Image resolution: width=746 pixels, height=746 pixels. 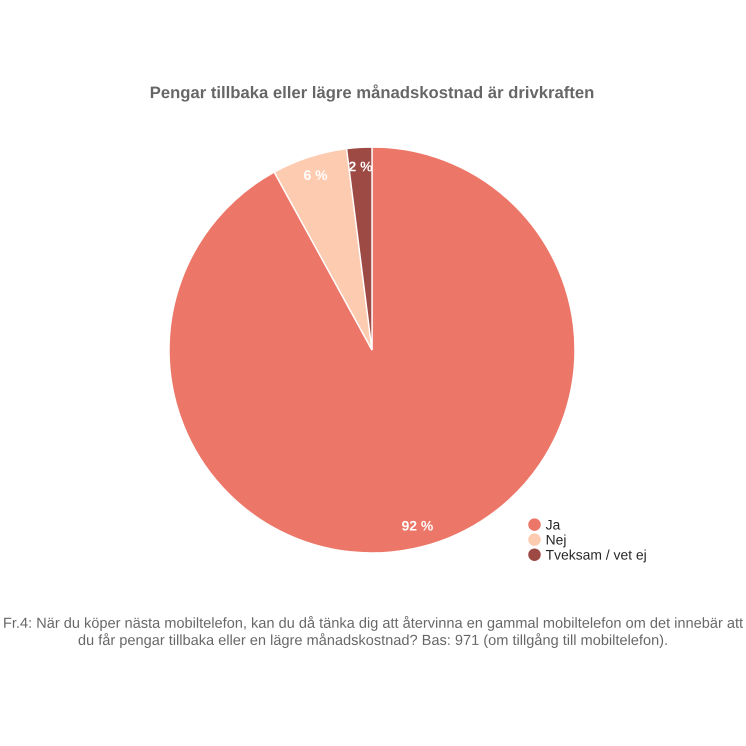 I want to click on legend-label: Ja, so click(x=553, y=525).